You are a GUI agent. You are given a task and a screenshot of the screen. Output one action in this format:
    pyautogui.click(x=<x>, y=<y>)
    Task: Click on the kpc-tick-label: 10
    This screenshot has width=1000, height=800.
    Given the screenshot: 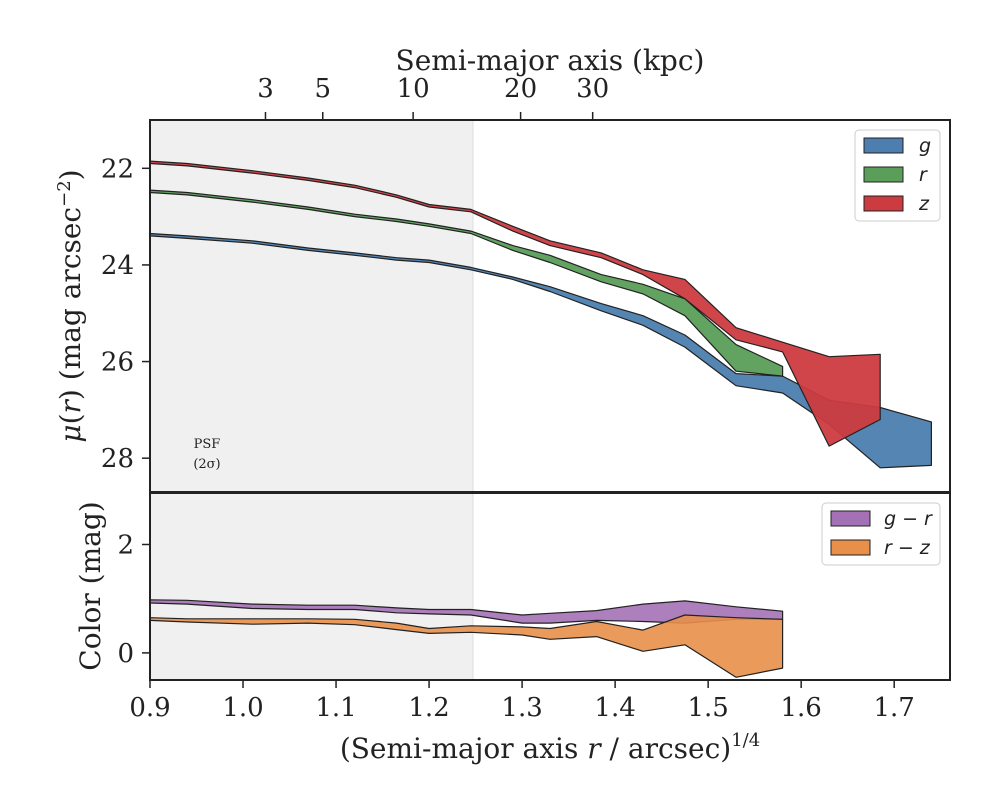 What is the action you would take?
    pyautogui.click(x=413, y=89)
    